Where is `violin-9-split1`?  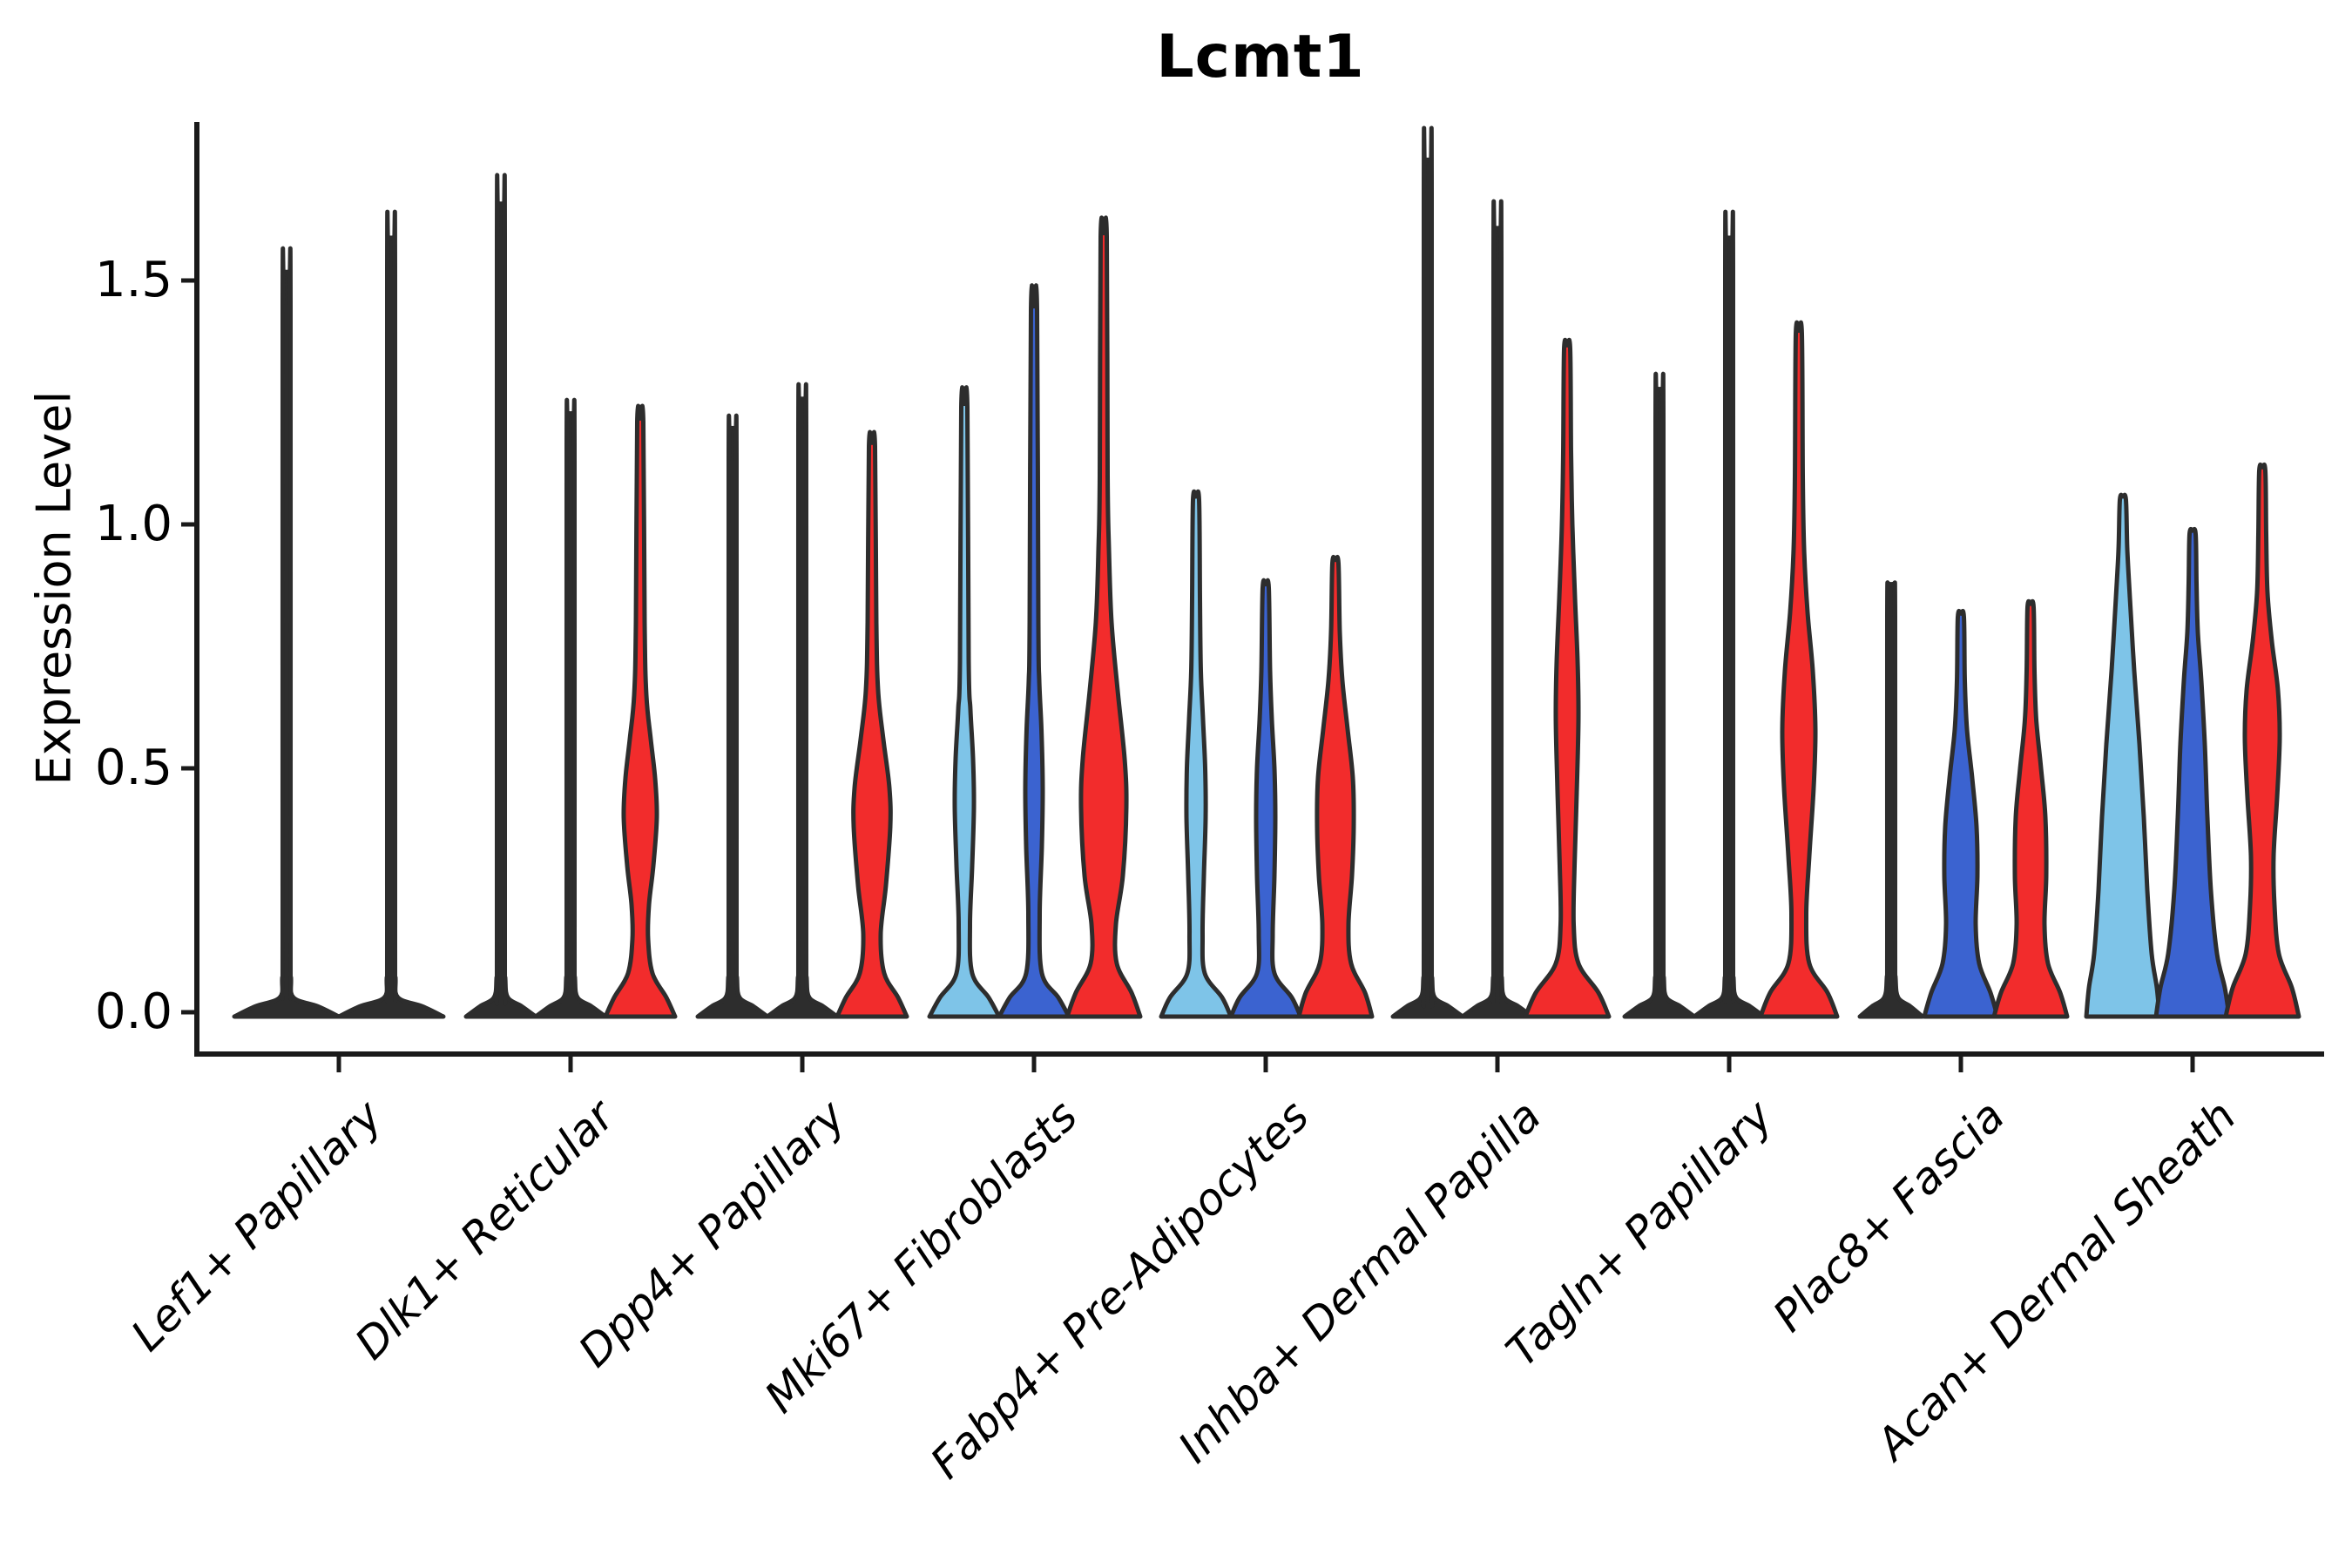 violin-9-split1 is located at coordinates (2123, 756).